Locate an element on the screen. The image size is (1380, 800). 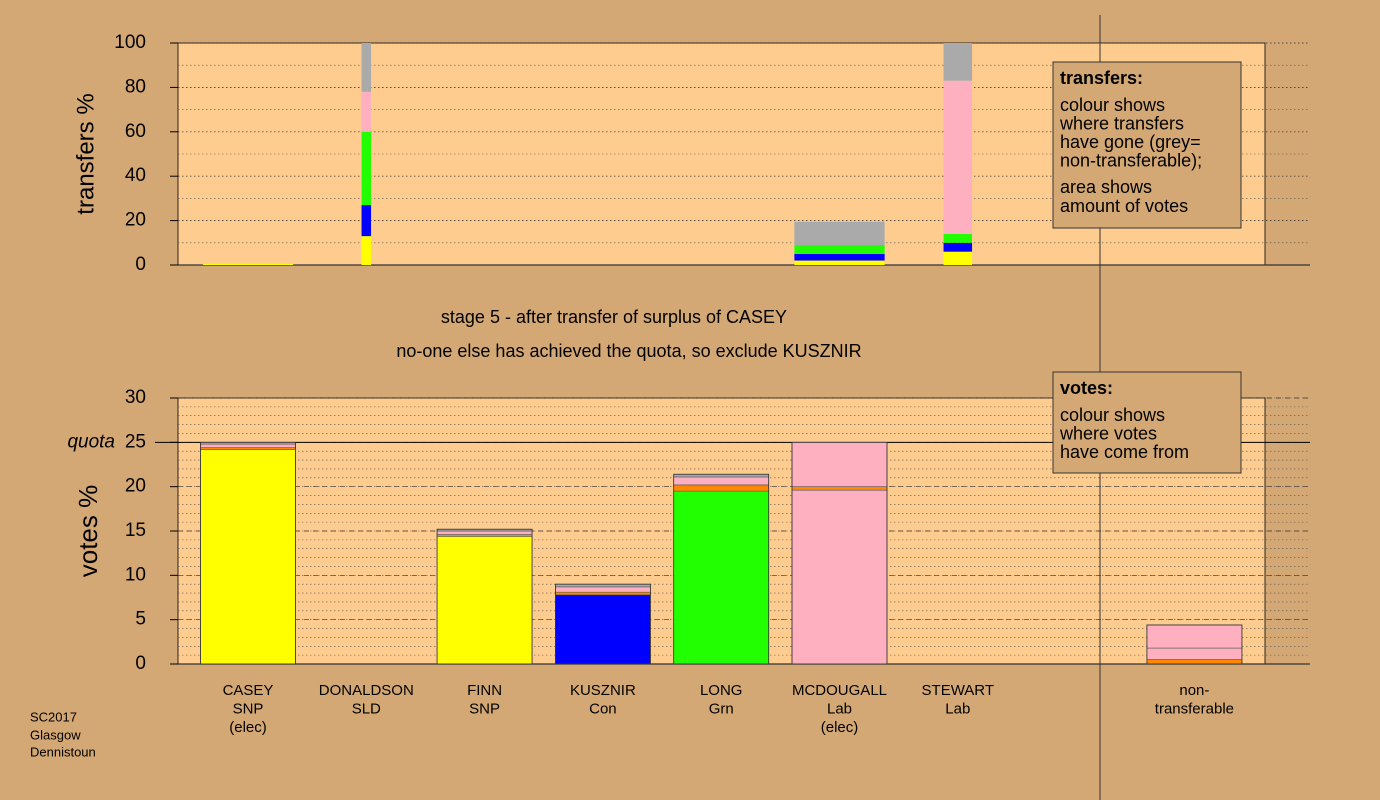
footer-line: SC2017 is located at coordinates (53, 716).